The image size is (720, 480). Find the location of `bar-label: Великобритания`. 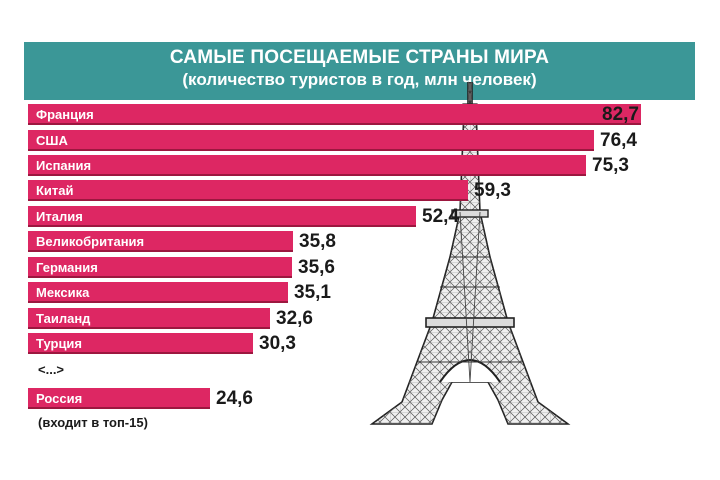

bar-label: Великобритания is located at coordinates (90, 241).